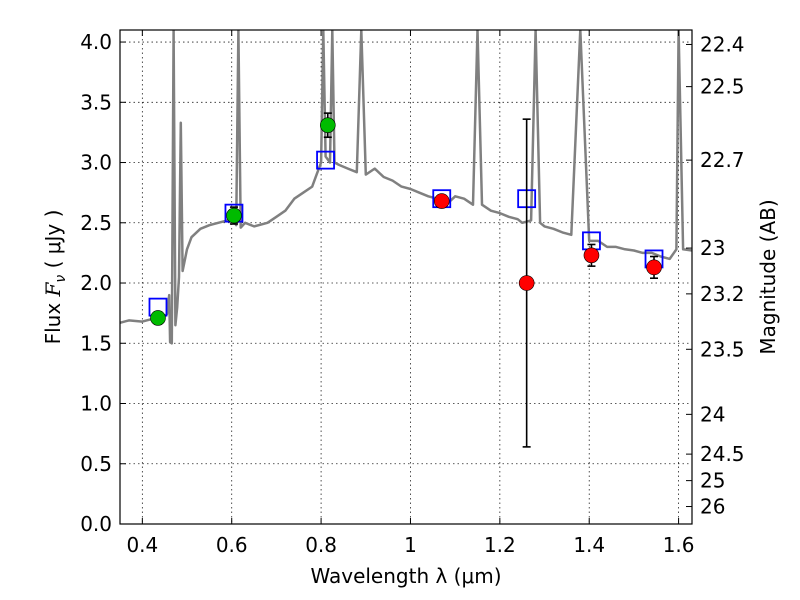 This screenshot has width=800, height=600. Describe the element at coordinates (96, 163) in the screenshot. I see `y-tick-label: 3.0` at that location.